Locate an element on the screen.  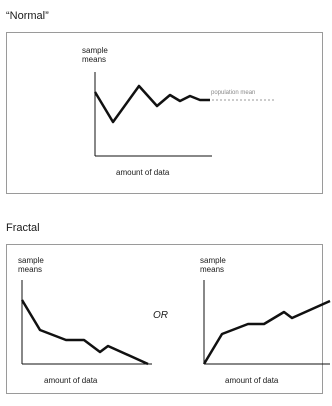
fractal-right-y-axis-label: sample means is located at coordinates (213, 265).